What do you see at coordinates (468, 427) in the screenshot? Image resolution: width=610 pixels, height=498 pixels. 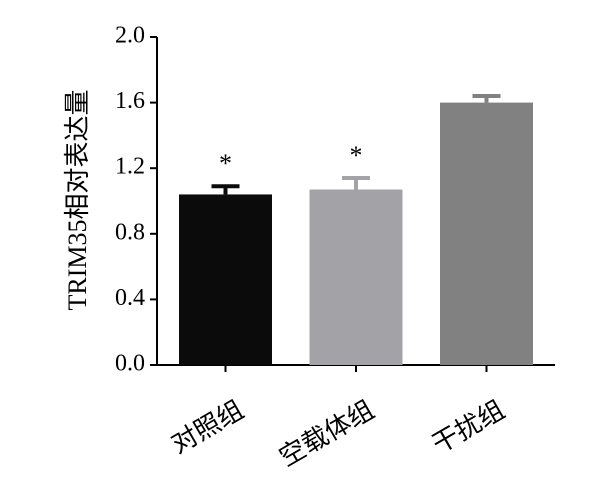 I see `x-tick-label: 干扰组` at bounding box center [468, 427].